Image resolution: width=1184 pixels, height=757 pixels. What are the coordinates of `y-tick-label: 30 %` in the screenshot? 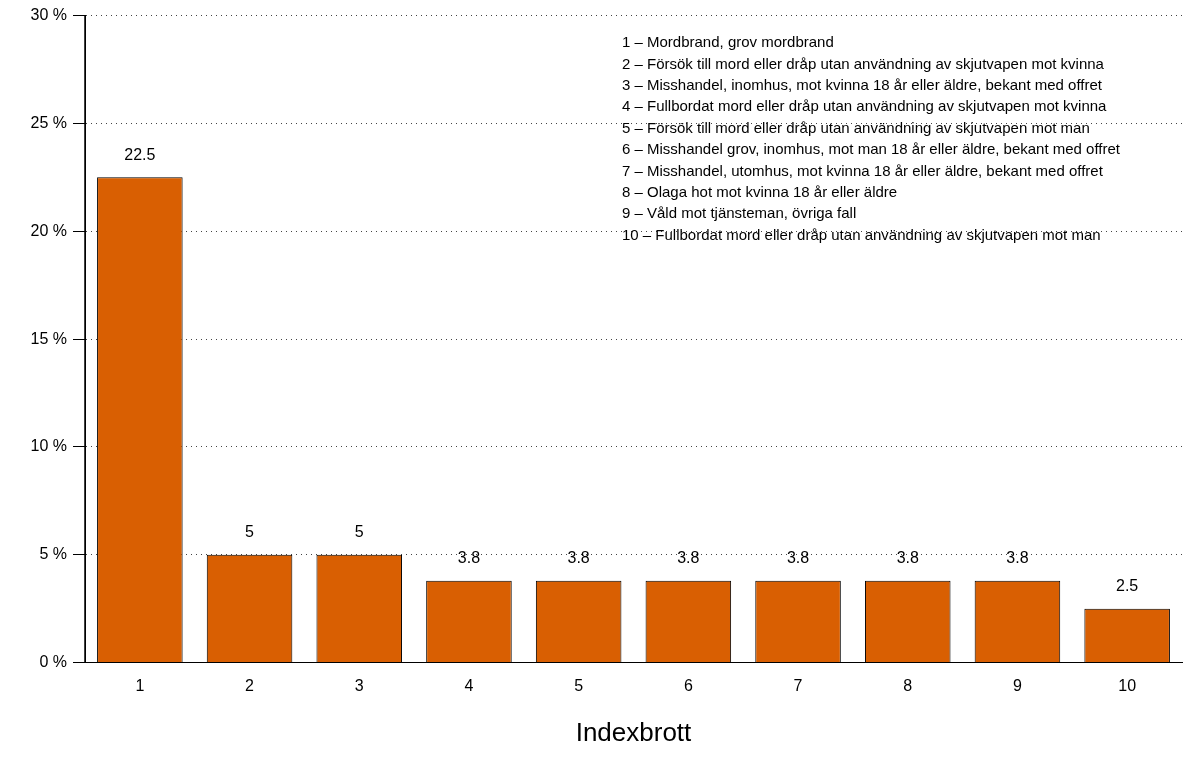 It's located at (48, 15).